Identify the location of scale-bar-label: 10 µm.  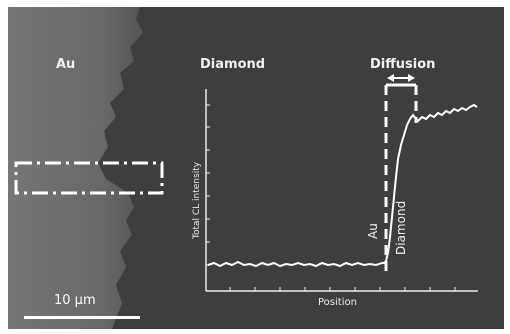
(75, 300).